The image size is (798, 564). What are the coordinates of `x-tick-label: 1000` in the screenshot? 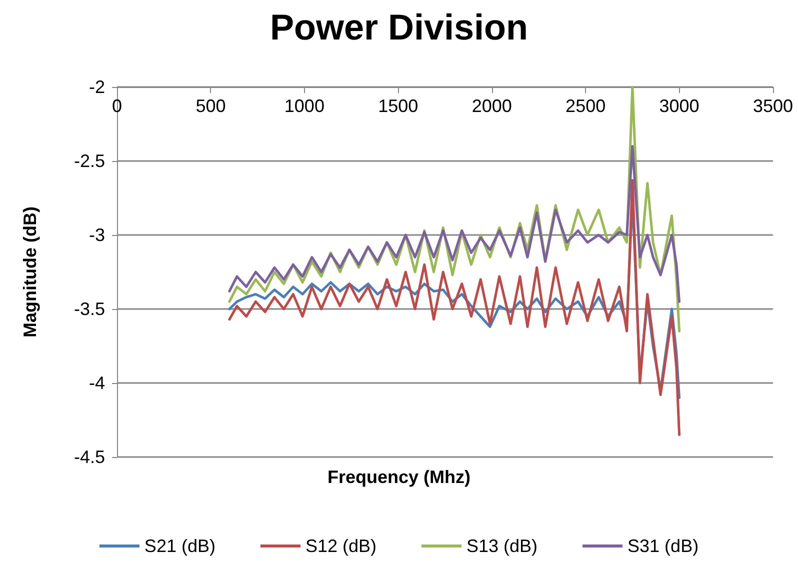 It's located at (304, 106).